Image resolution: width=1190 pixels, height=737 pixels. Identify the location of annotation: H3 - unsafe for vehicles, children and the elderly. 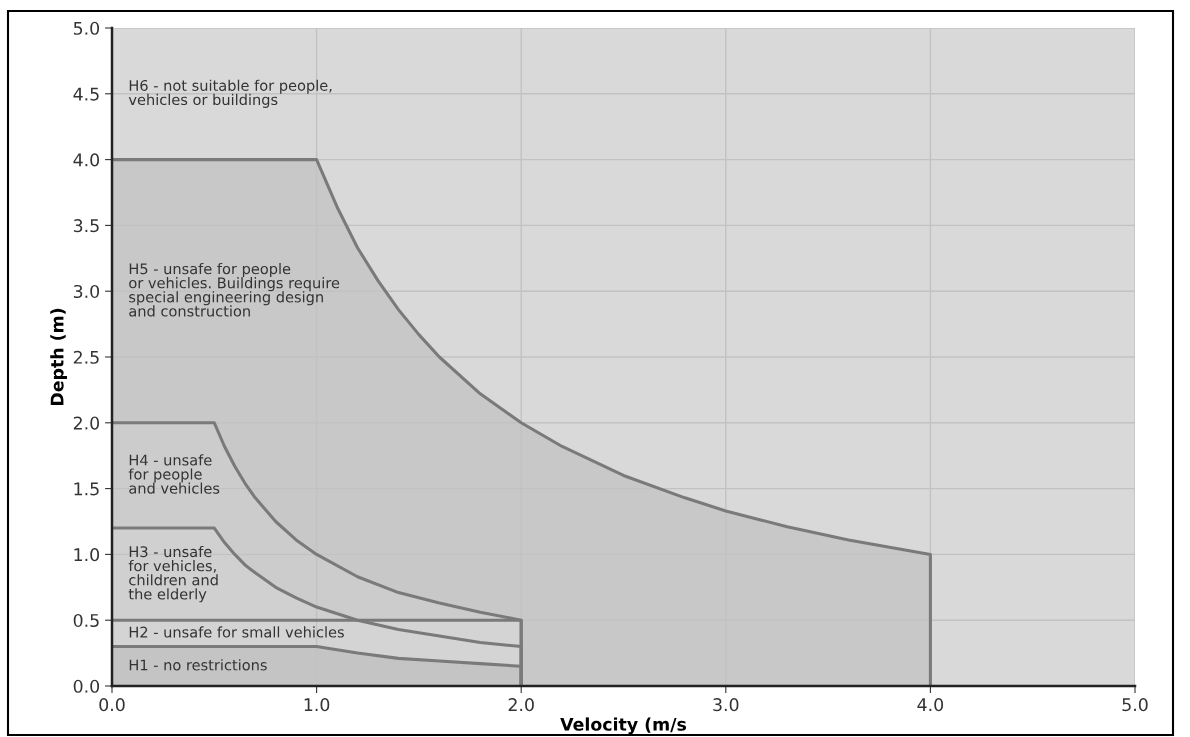
(173, 574).